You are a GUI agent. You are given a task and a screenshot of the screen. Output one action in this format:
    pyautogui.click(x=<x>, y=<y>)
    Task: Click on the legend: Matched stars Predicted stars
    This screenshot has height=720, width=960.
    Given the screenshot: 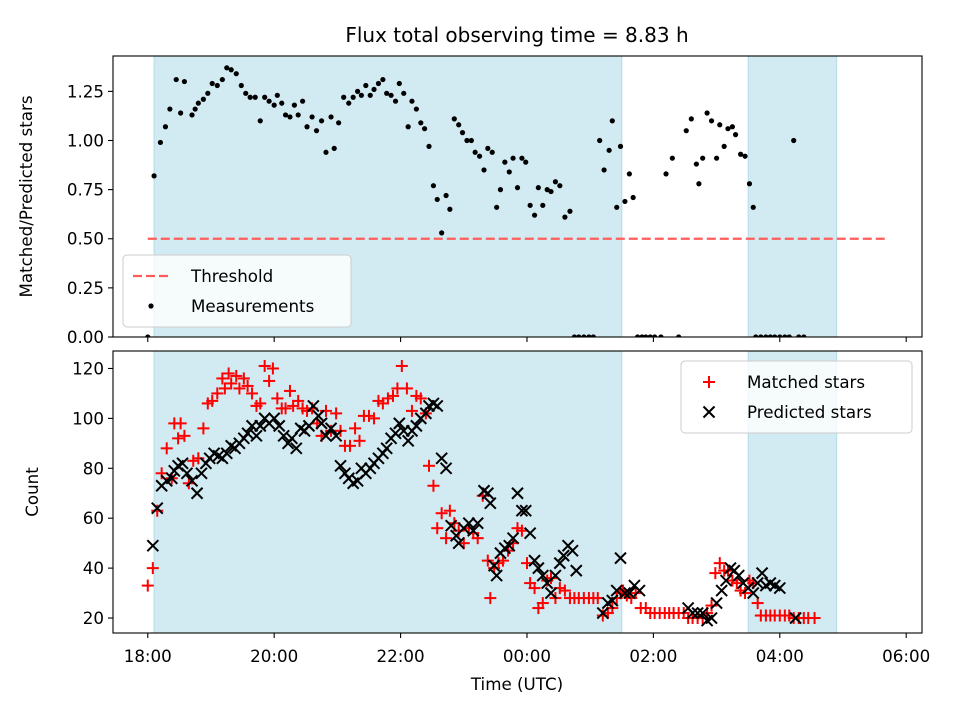 What is the action you would take?
    pyautogui.click(x=796, y=397)
    